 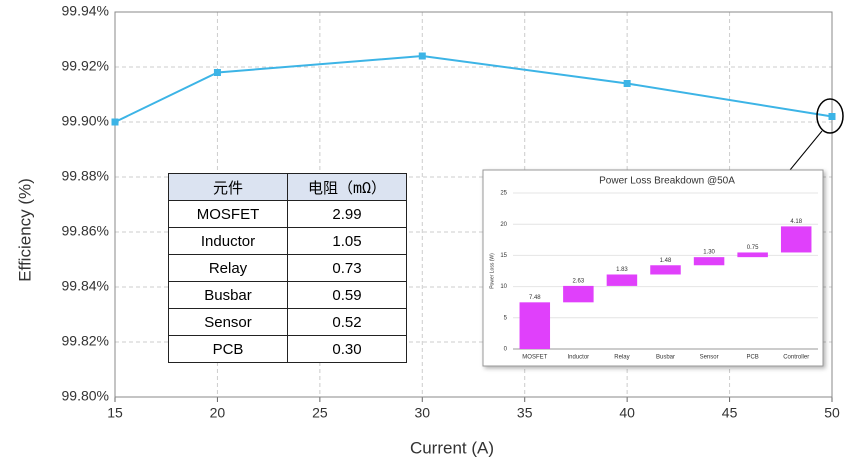 What do you see at coordinates (228, 268) in the screenshot?
I see `table-cell: Relay` at bounding box center [228, 268].